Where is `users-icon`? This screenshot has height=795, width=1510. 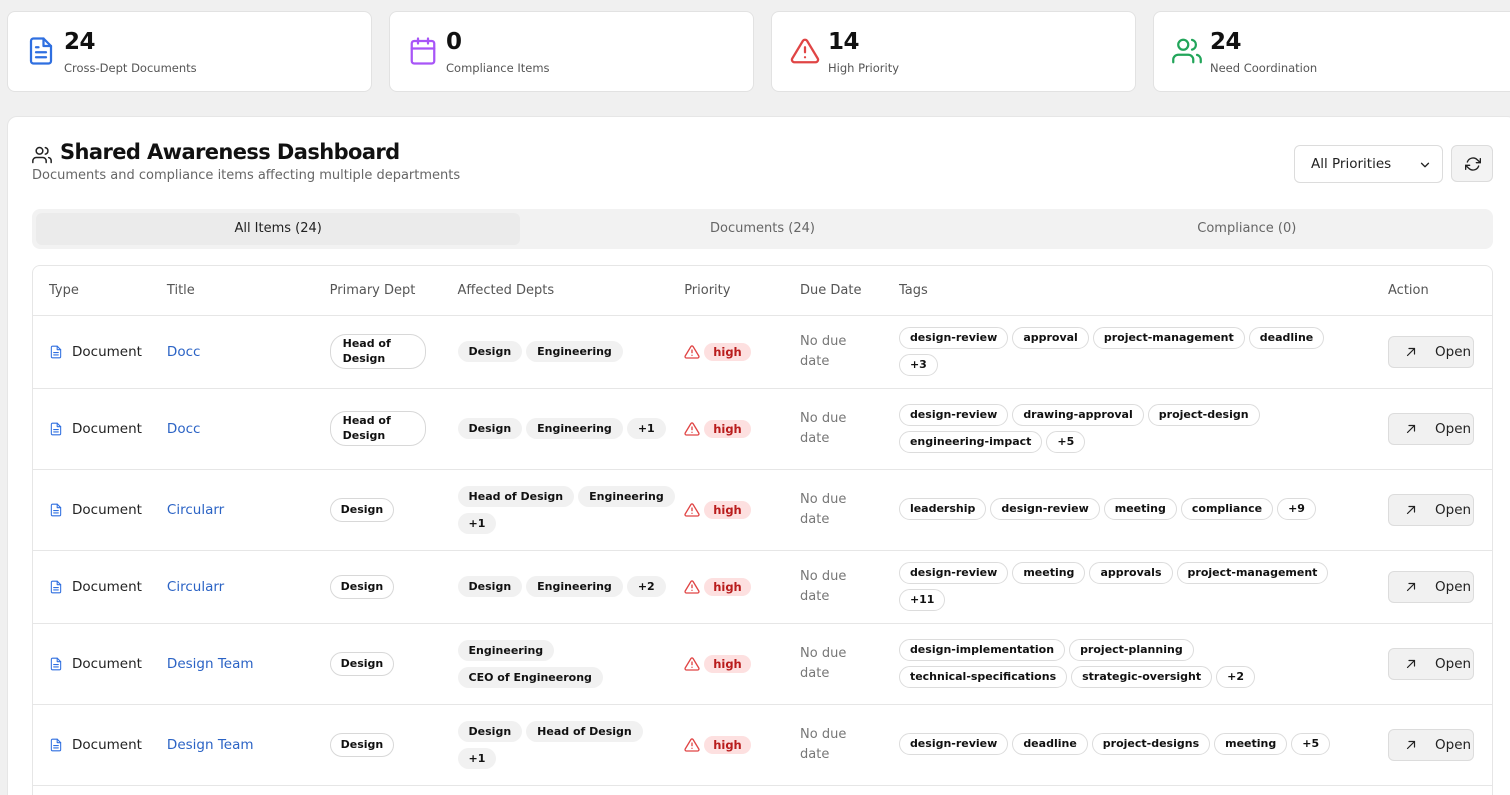 users-icon is located at coordinates (42, 155).